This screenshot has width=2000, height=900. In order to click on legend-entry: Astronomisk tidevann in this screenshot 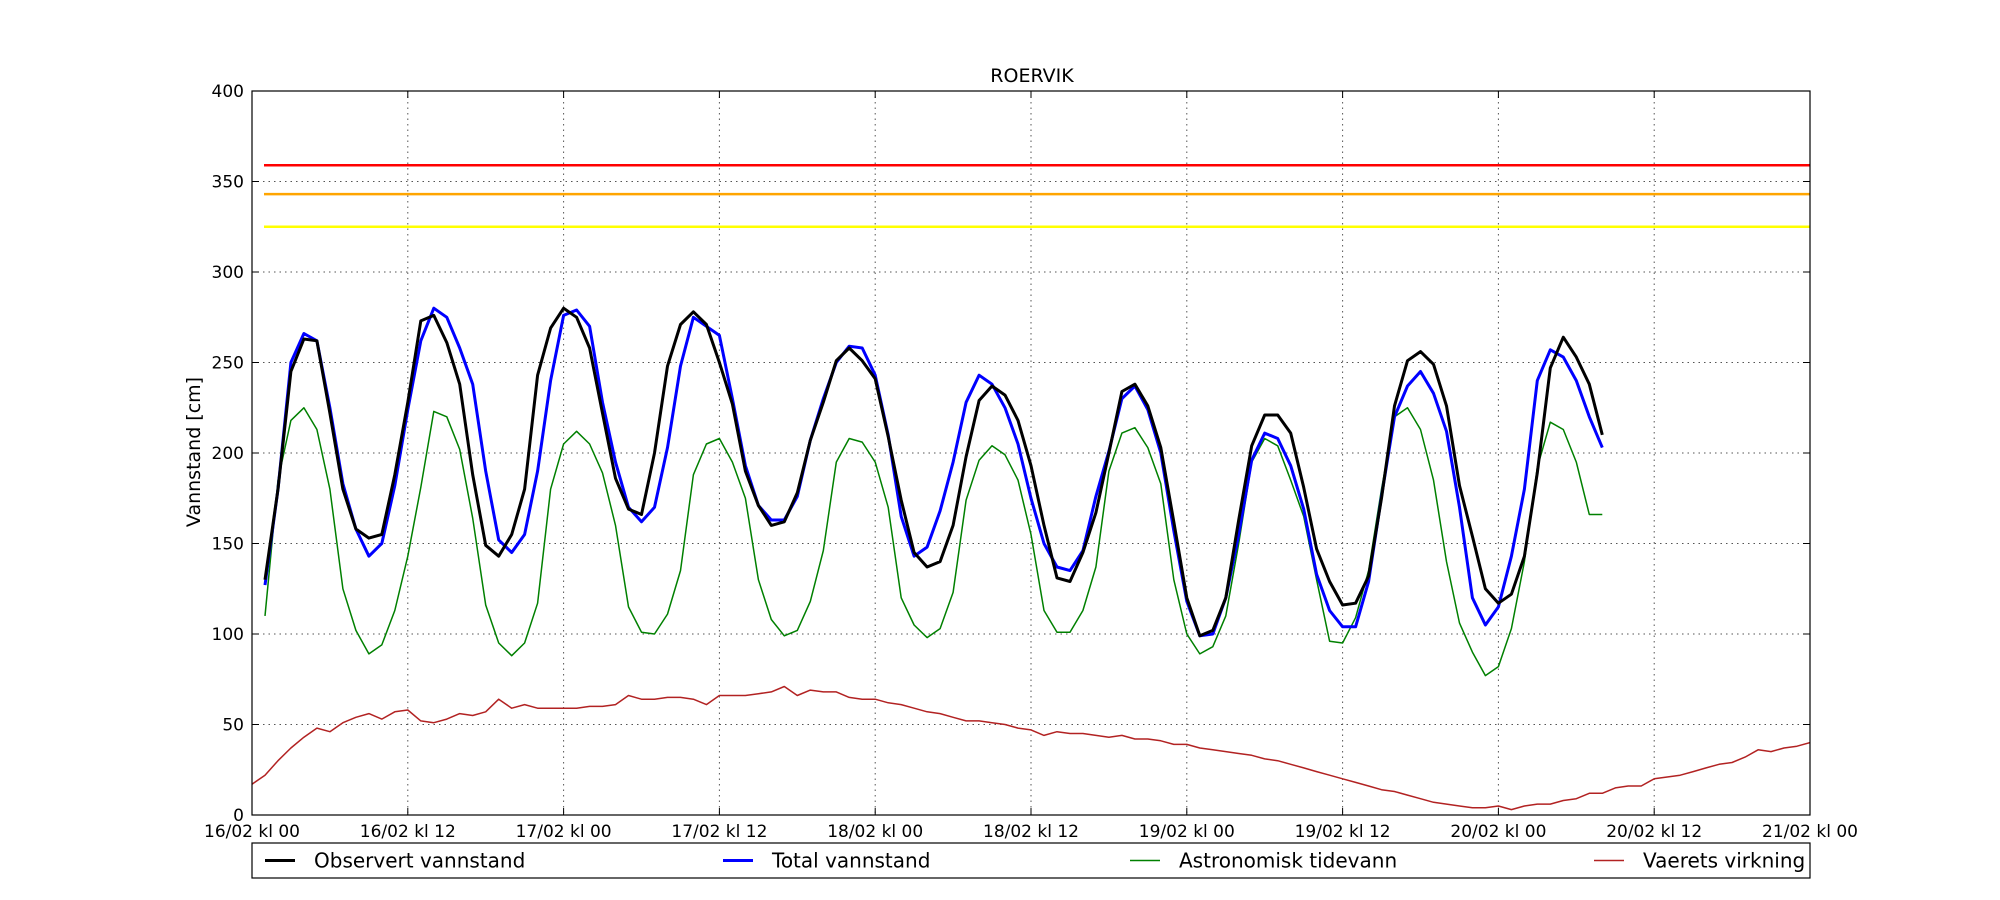, I will do `click(1263, 861)`.